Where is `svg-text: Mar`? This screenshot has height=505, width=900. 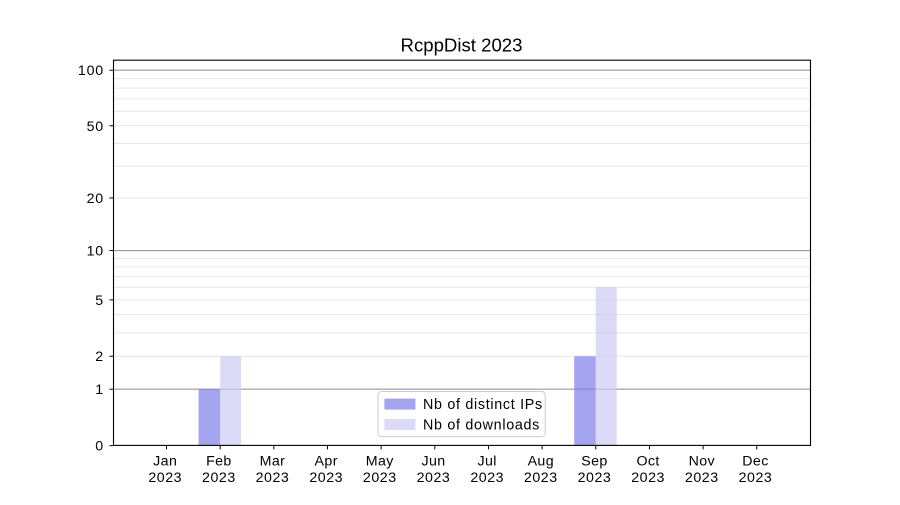
svg-text: Mar is located at coordinates (273, 461).